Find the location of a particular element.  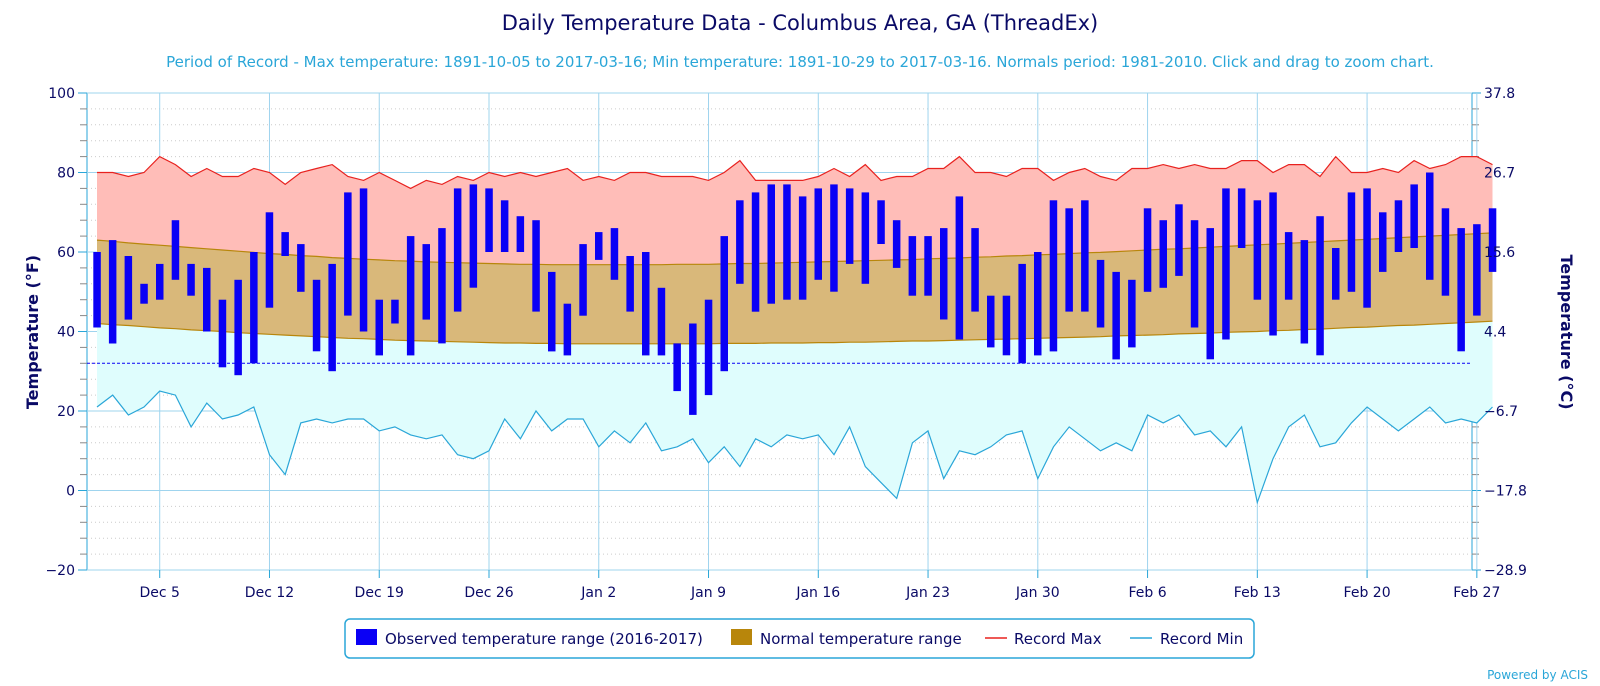

x-tick-label: Feb 27 is located at coordinates (1476, 593).